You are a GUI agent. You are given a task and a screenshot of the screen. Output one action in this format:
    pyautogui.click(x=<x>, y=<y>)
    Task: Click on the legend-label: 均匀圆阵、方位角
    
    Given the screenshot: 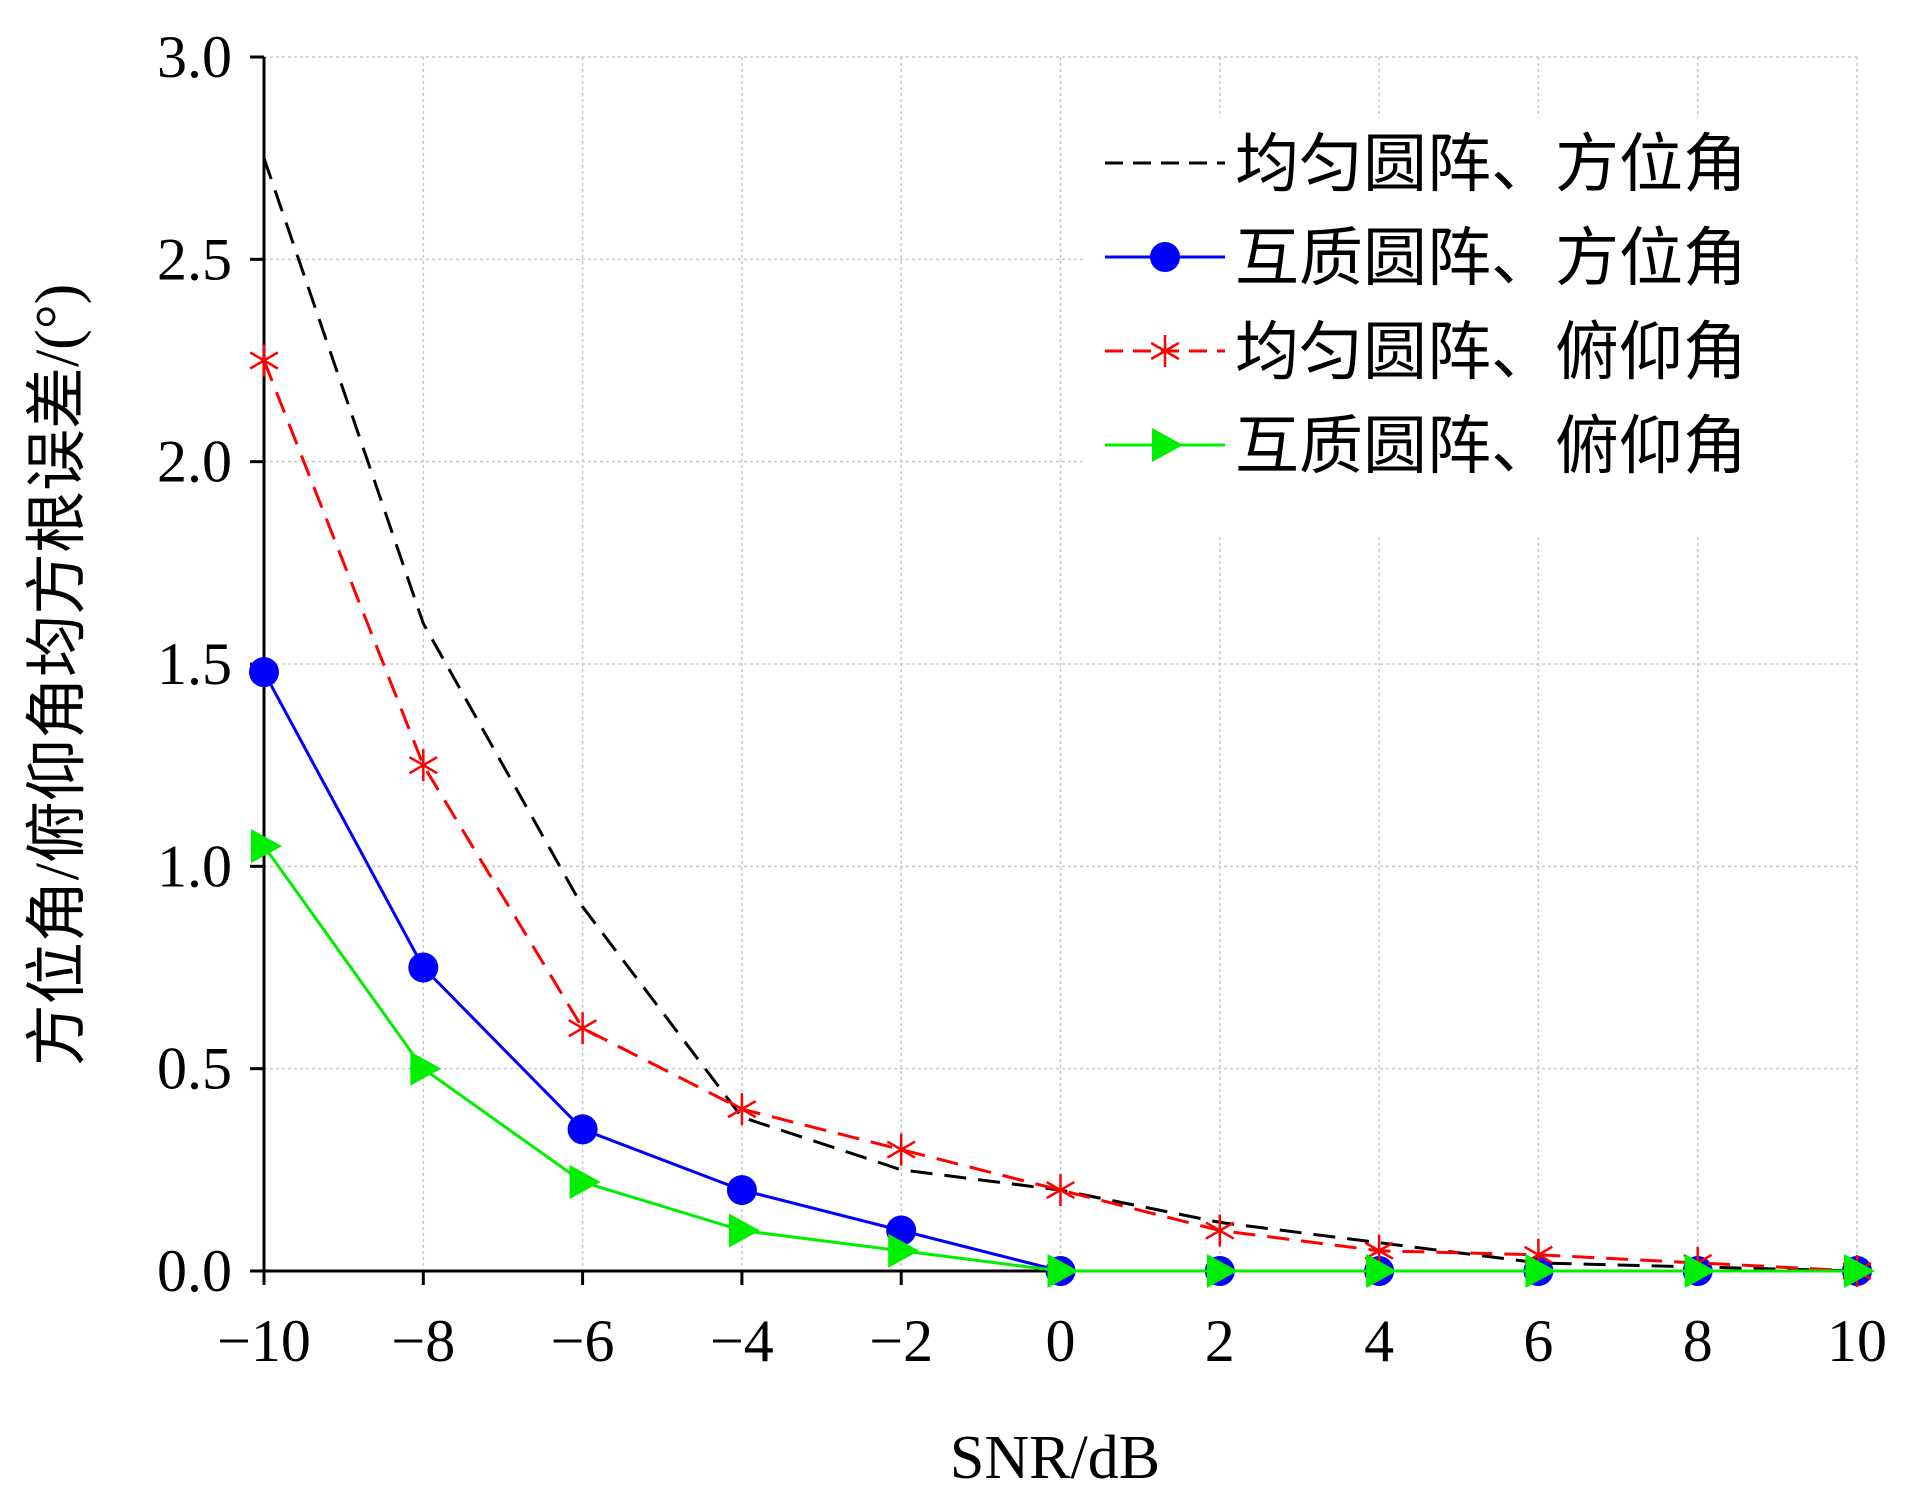 What is the action you would take?
    pyautogui.click(x=1491, y=165)
    